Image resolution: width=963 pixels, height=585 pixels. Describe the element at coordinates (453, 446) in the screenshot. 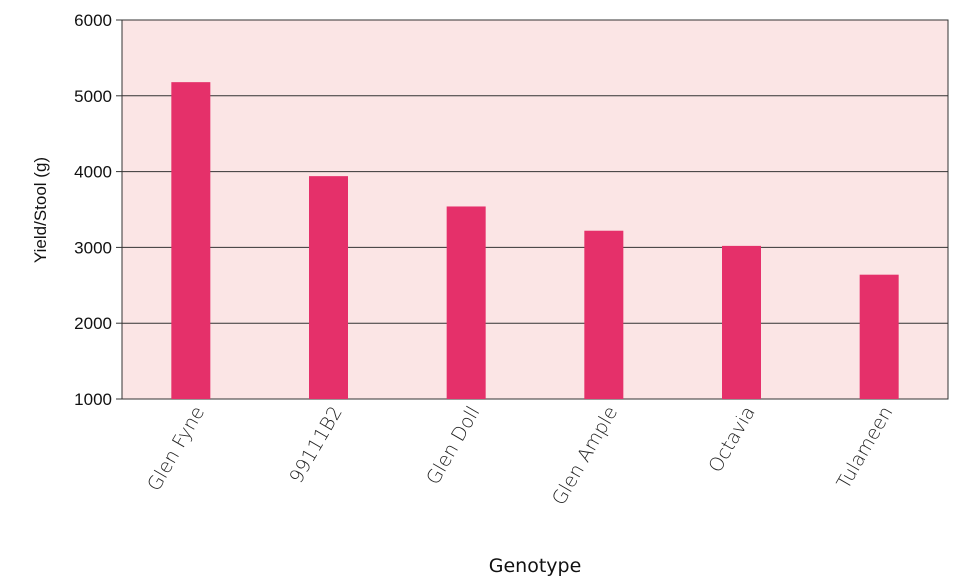

I see `x-tick-label: Glen Doll` at that location.